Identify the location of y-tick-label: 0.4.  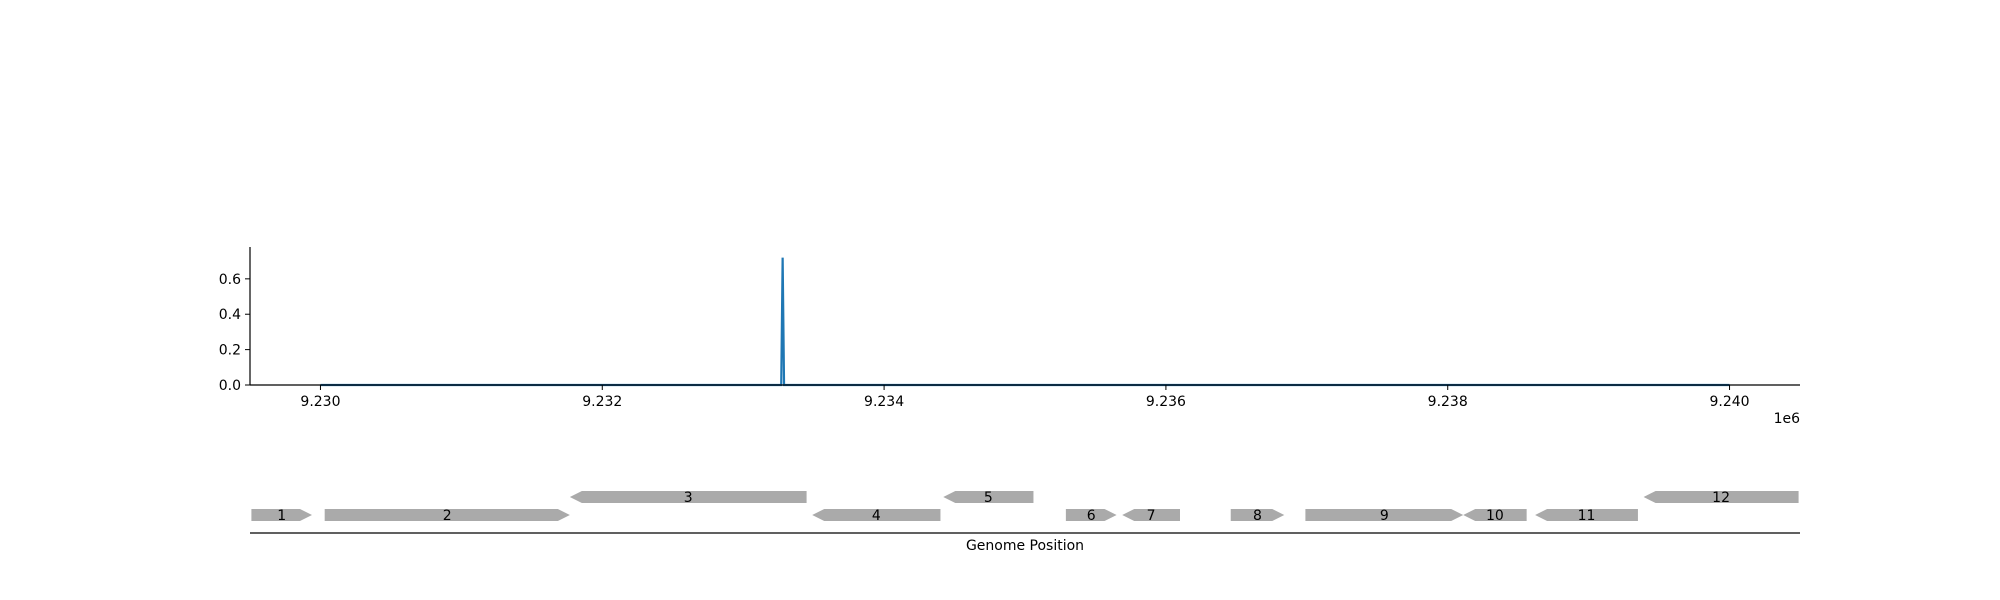
(230, 315).